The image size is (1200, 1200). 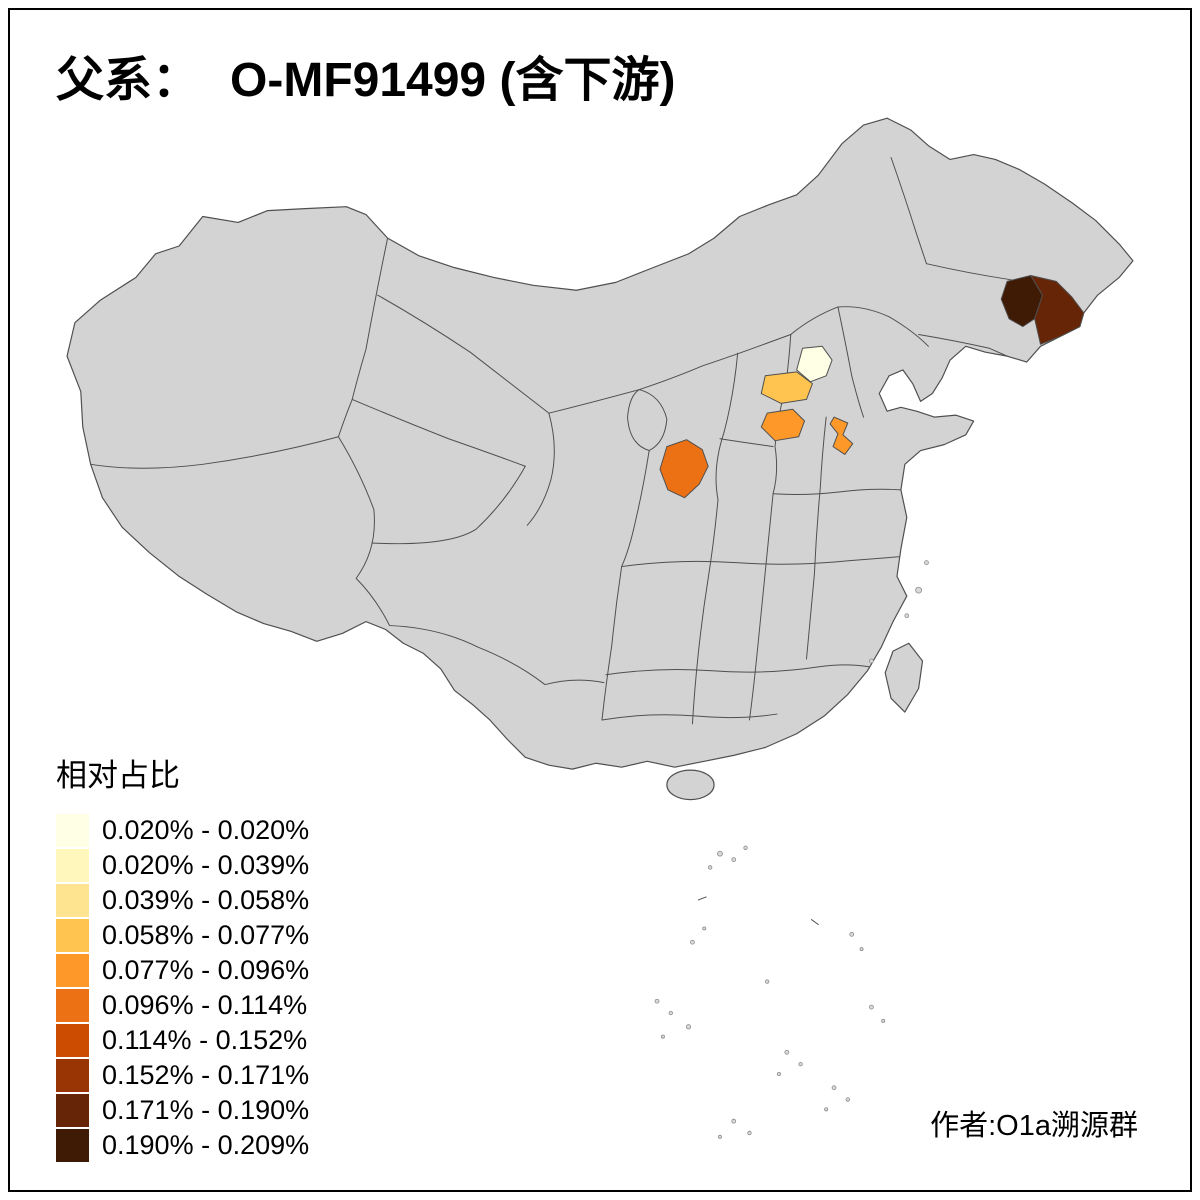 I want to click on legend-label: 0.096% - 0.114%, so click(x=205, y=1005).